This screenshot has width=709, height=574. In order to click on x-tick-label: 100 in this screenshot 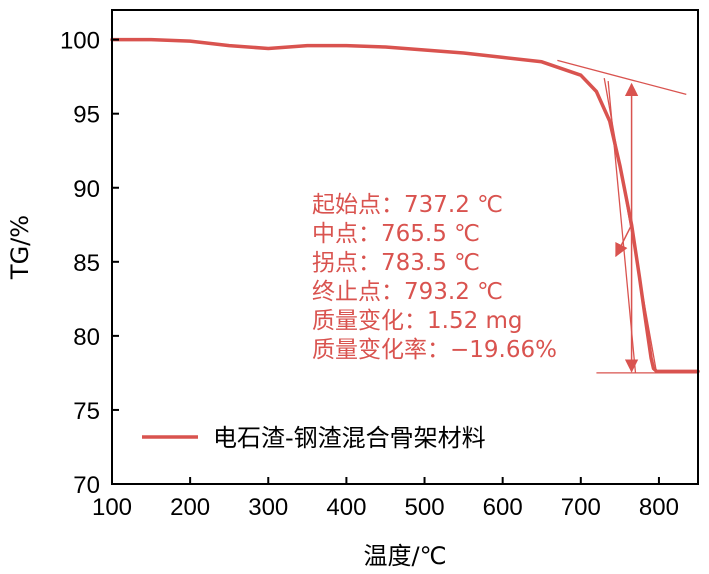, I will do `click(112, 507)`.